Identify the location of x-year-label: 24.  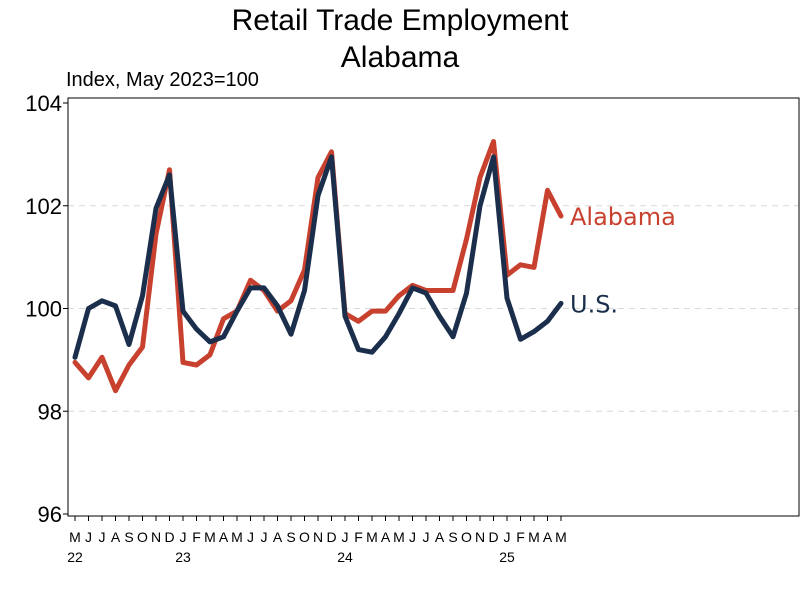
(345, 557).